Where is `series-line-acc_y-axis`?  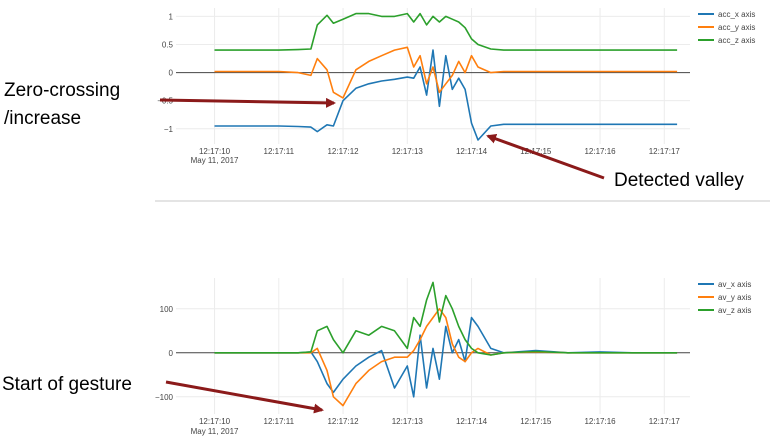
series-line-acc_y-axis is located at coordinates (446, 72).